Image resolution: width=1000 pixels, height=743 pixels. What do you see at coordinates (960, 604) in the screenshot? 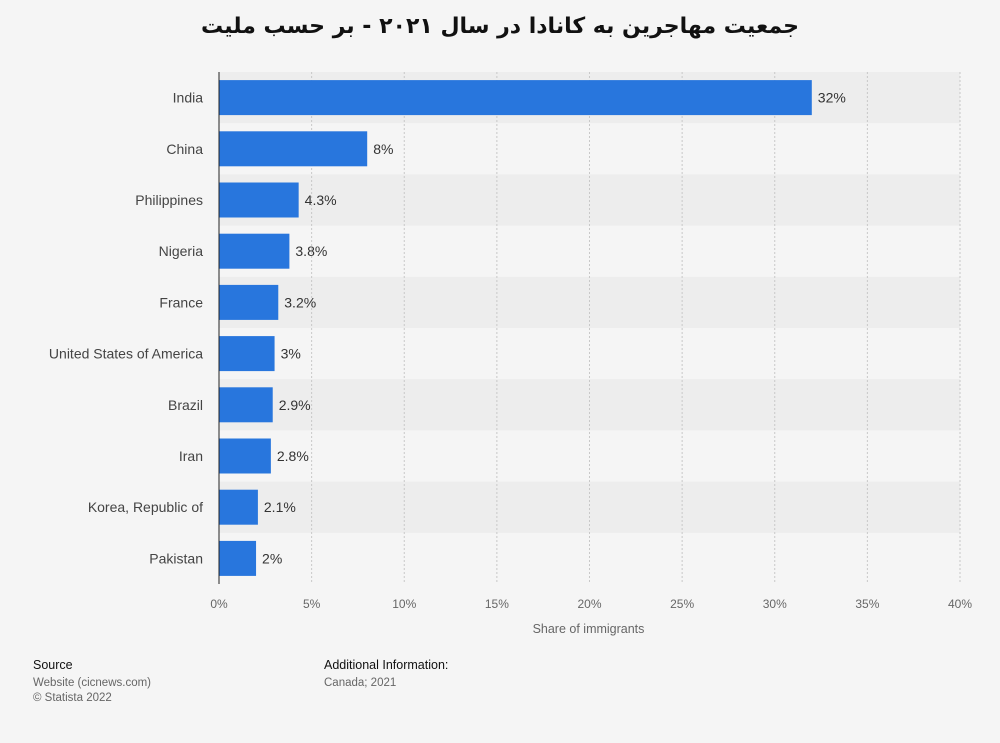
I see `x-tick-label: 40%` at bounding box center [960, 604].